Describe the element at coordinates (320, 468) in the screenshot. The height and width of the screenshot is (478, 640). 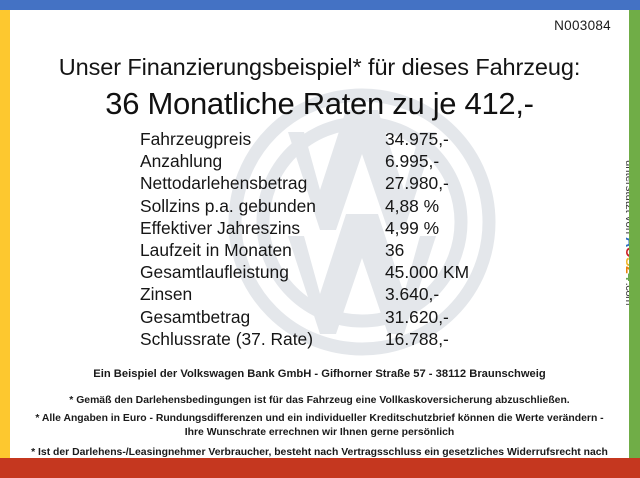
I see `bottom-accent-bar` at that location.